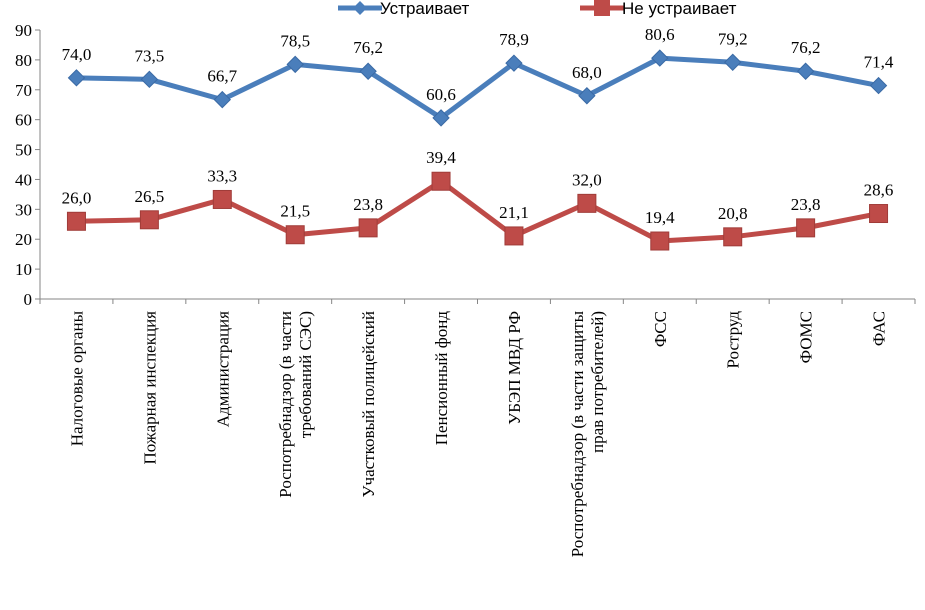 The width and height of the screenshot is (925, 610). I want to click on y-tick-label: 80, so click(23, 60).